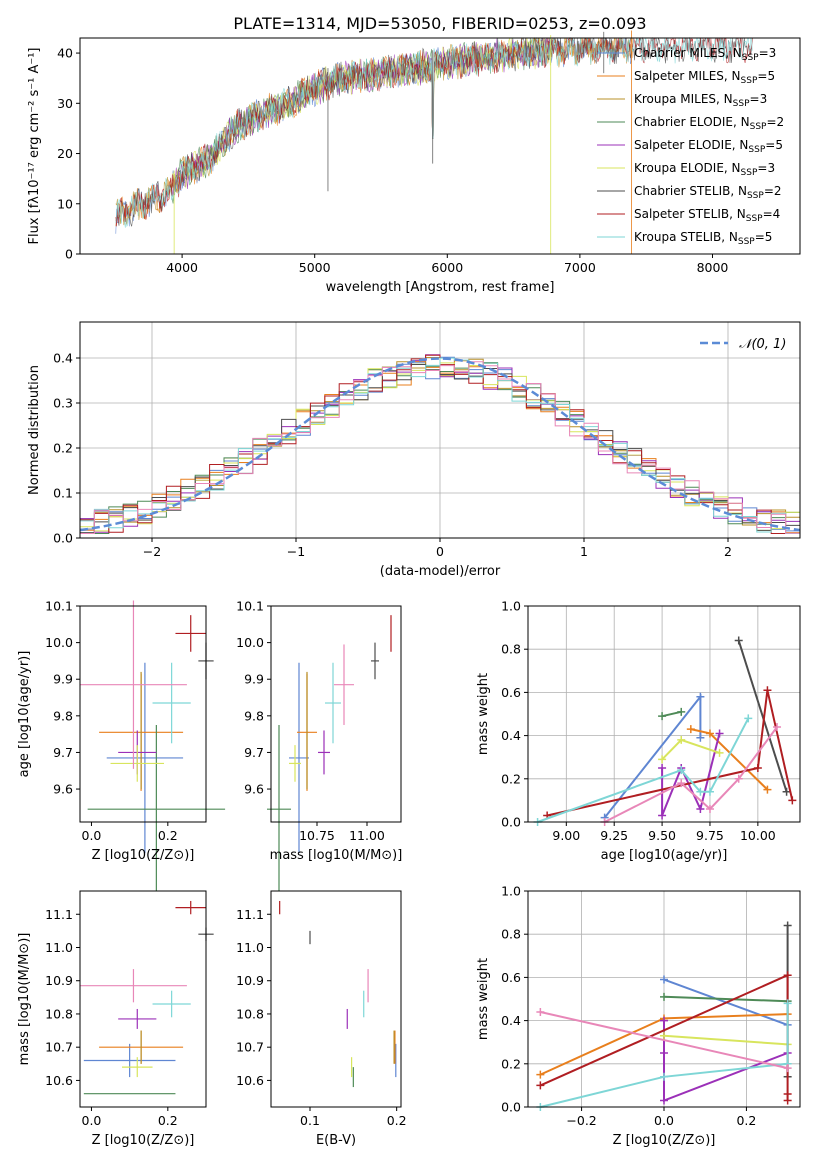 The image size is (819, 1170). I want to click on x-axis-label: age [log10(age/yr)], so click(664, 855).